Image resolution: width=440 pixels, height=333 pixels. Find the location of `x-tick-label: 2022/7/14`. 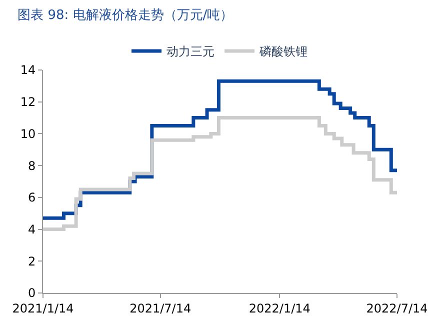

x-tick-label: 2022/7/14 is located at coordinates (397, 308).